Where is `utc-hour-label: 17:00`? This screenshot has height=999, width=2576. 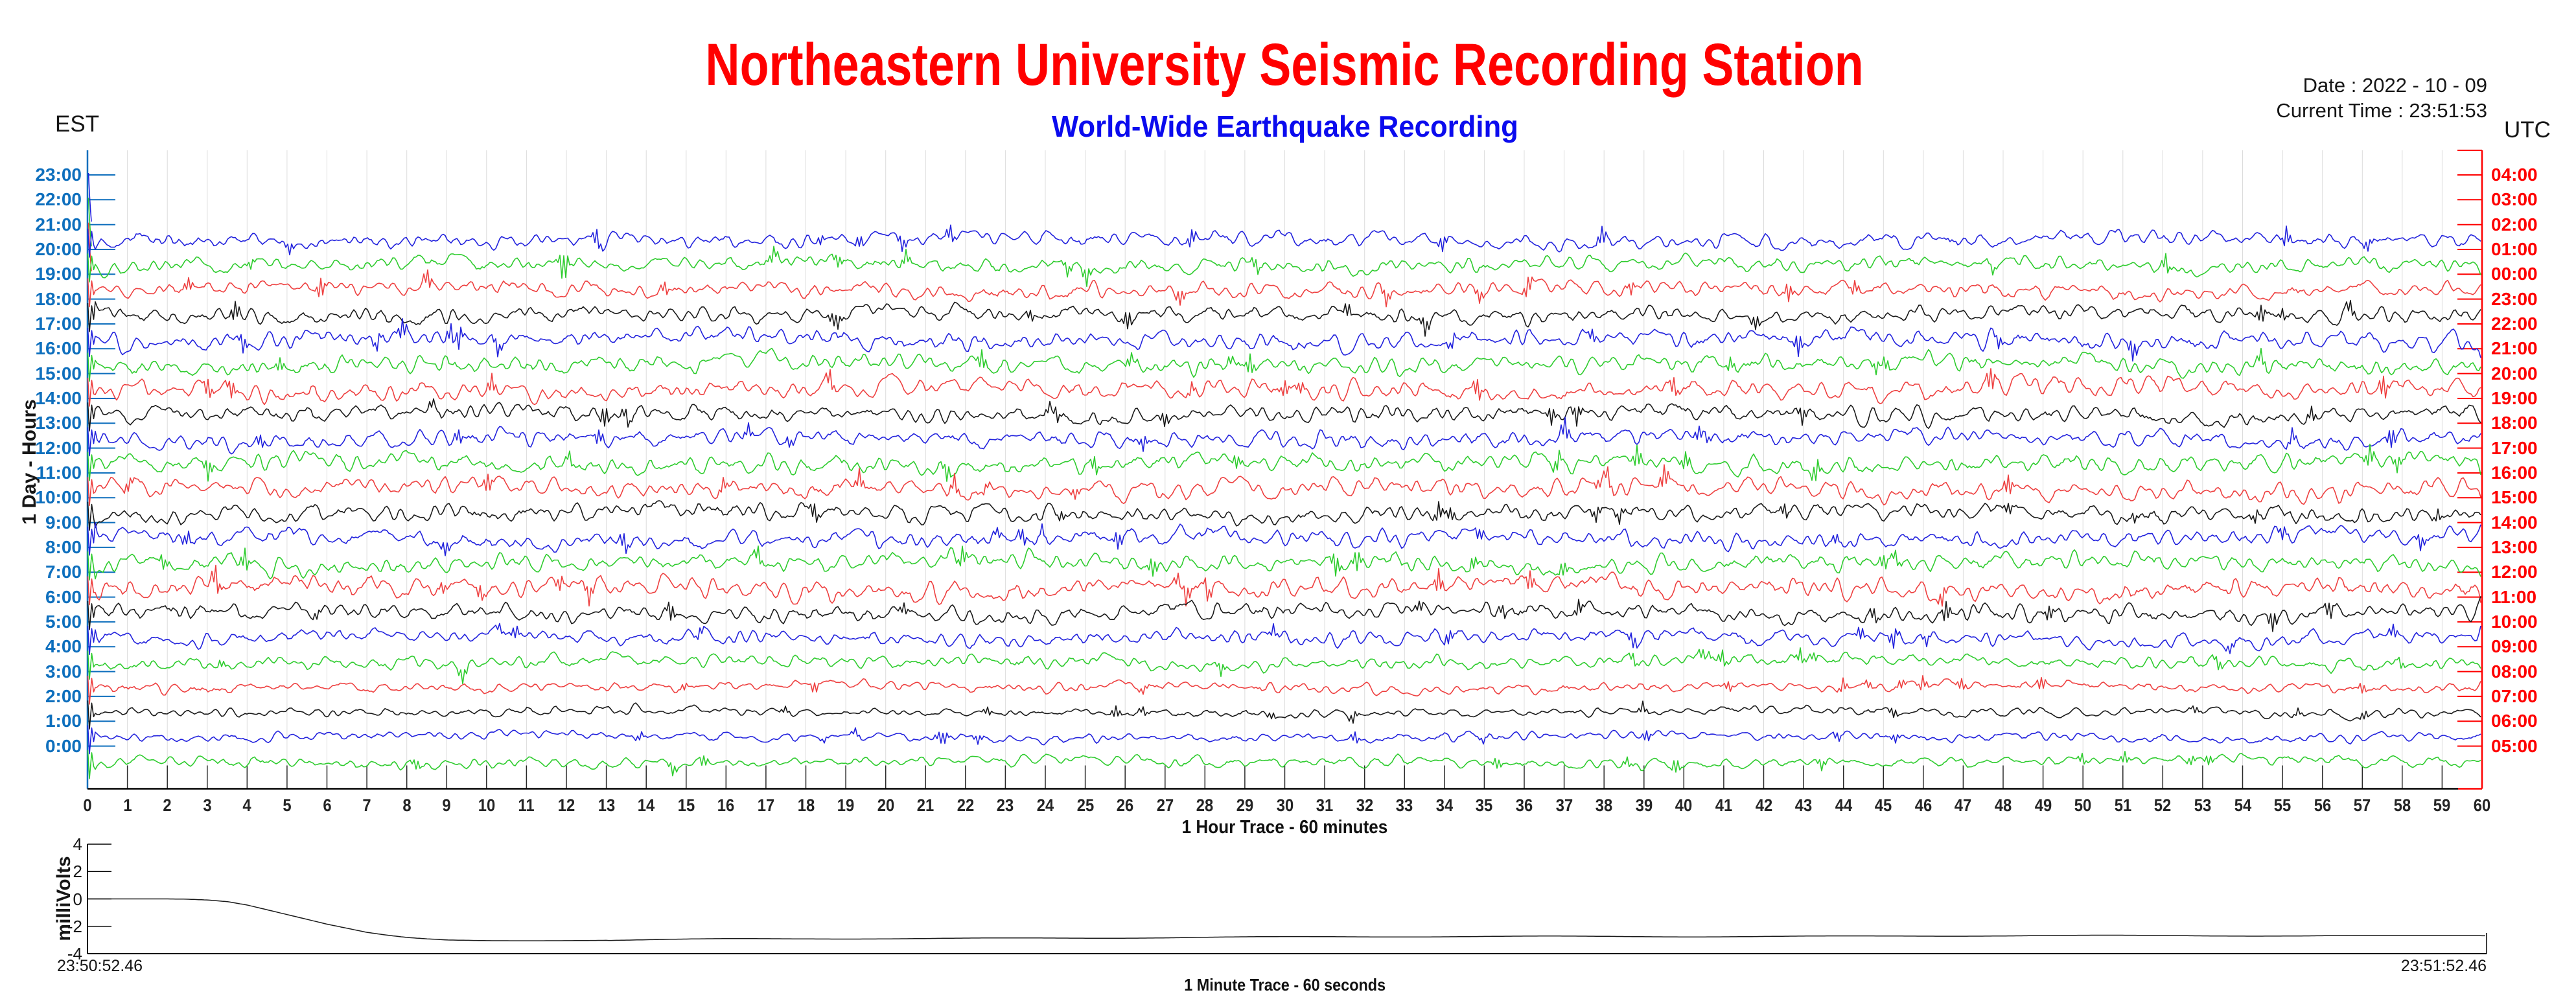
utc-hour-label: 17:00 is located at coordinates (2515, 447).